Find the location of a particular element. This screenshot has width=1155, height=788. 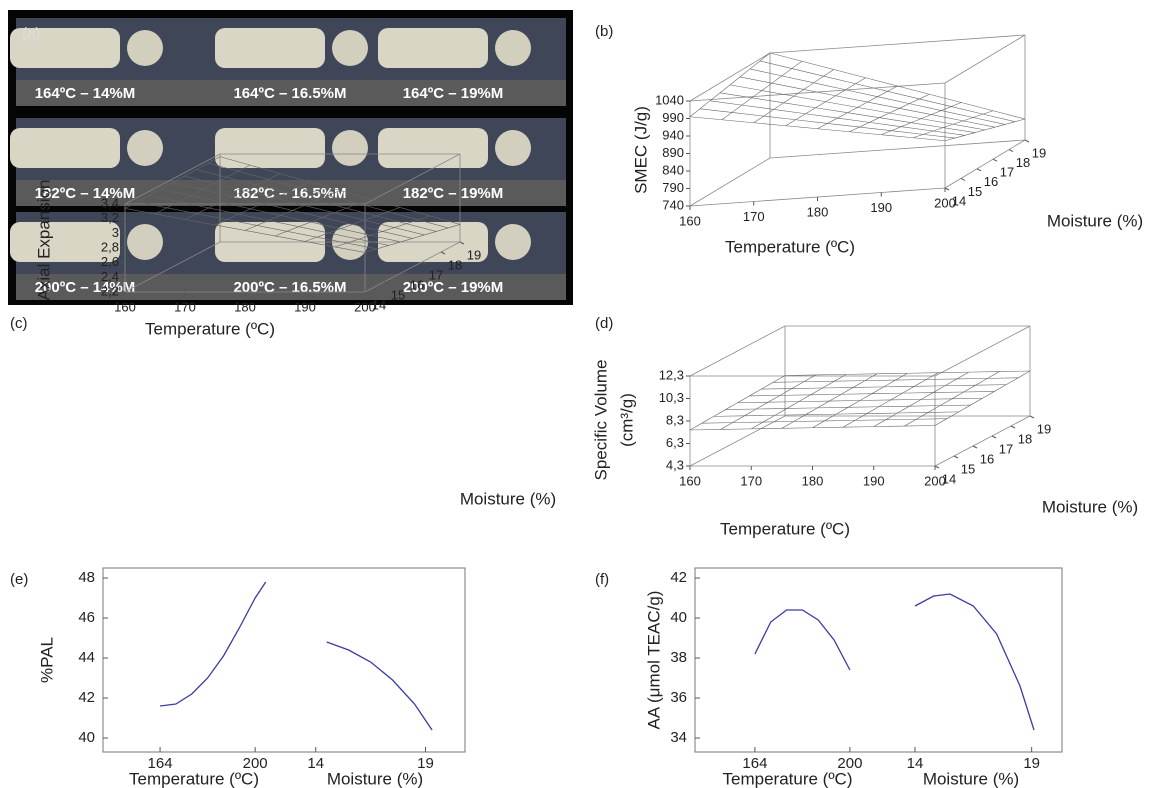

z-axis-label: SMEC (J/g) is located at coordinates (640, 150).